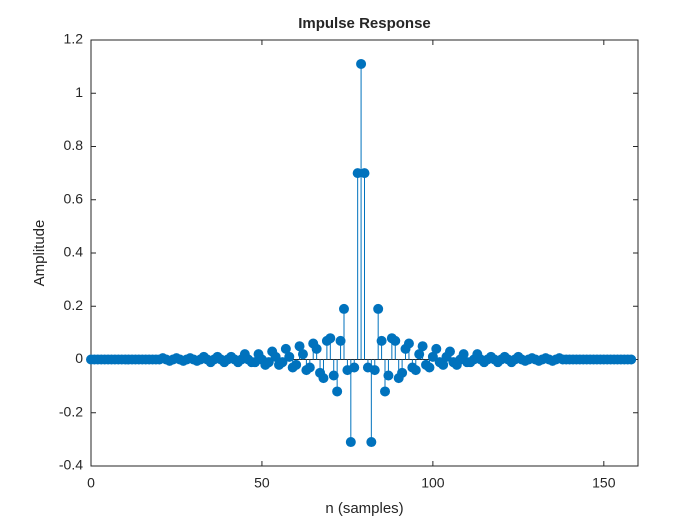 Image resolution: width=700 pixels, height=525 pixels. I want to click on x-tick-label: 0, so click(91, 483).